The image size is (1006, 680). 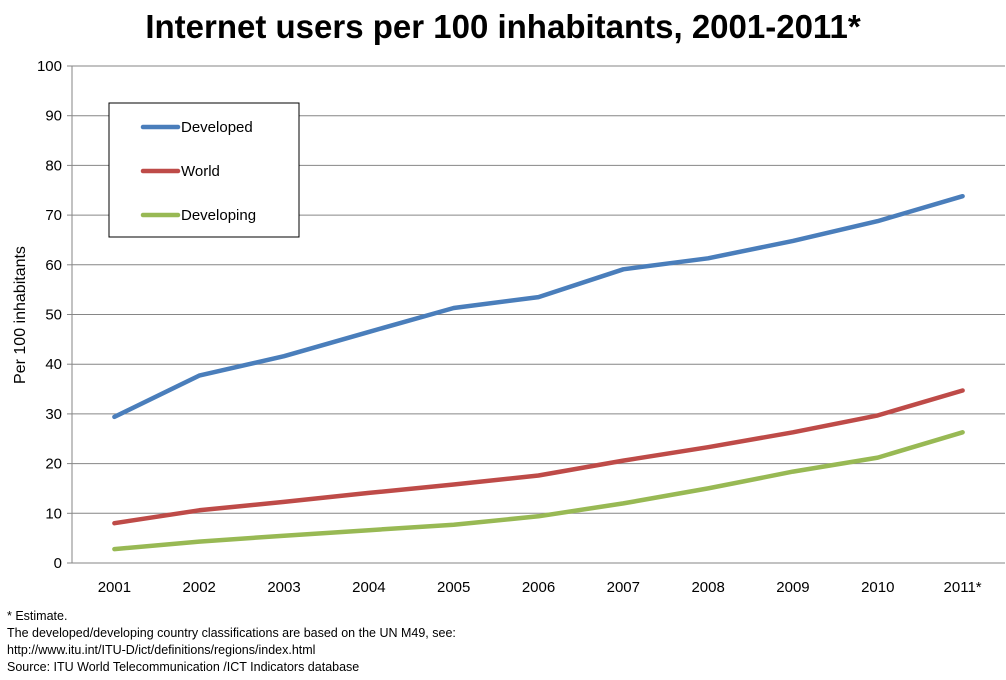 I want to click on x-tick-label: 2011*, so click(x=963, y=587).